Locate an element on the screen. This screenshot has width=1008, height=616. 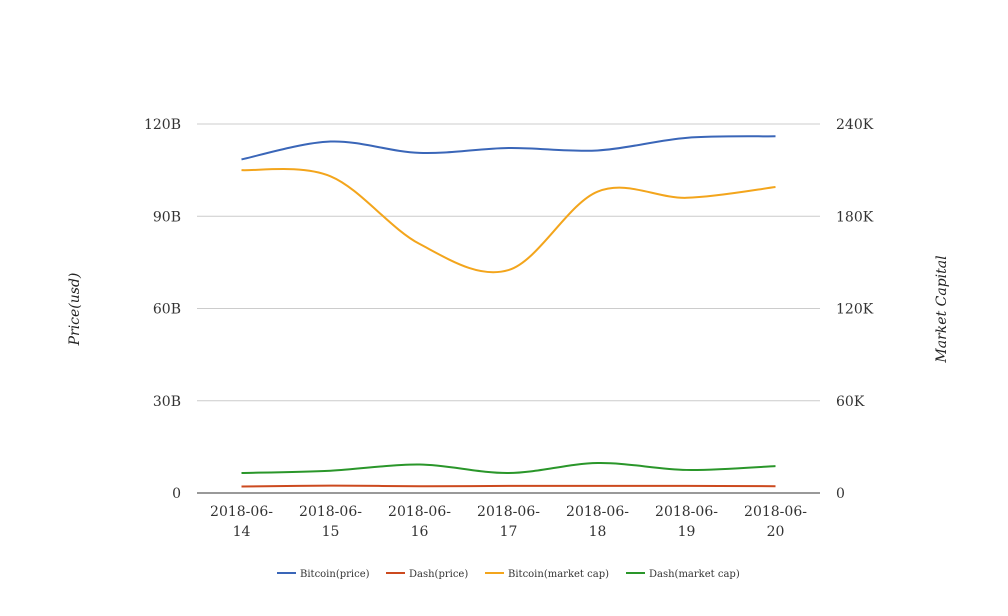
x-tick-label: 2018-06-16 is located at coordinates (419, 522).